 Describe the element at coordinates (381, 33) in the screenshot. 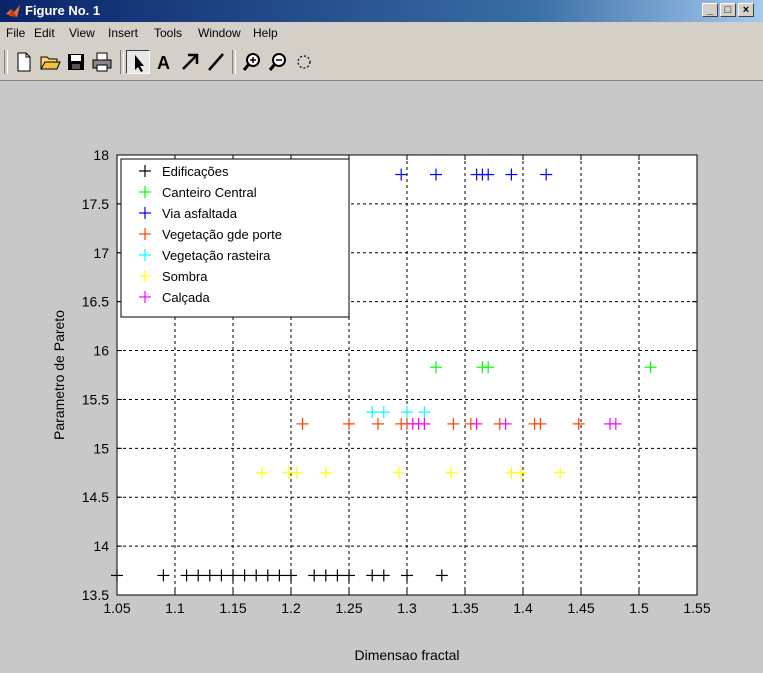

I see `menu-bar: File Edit View Insert Tools Window Help` at that location.